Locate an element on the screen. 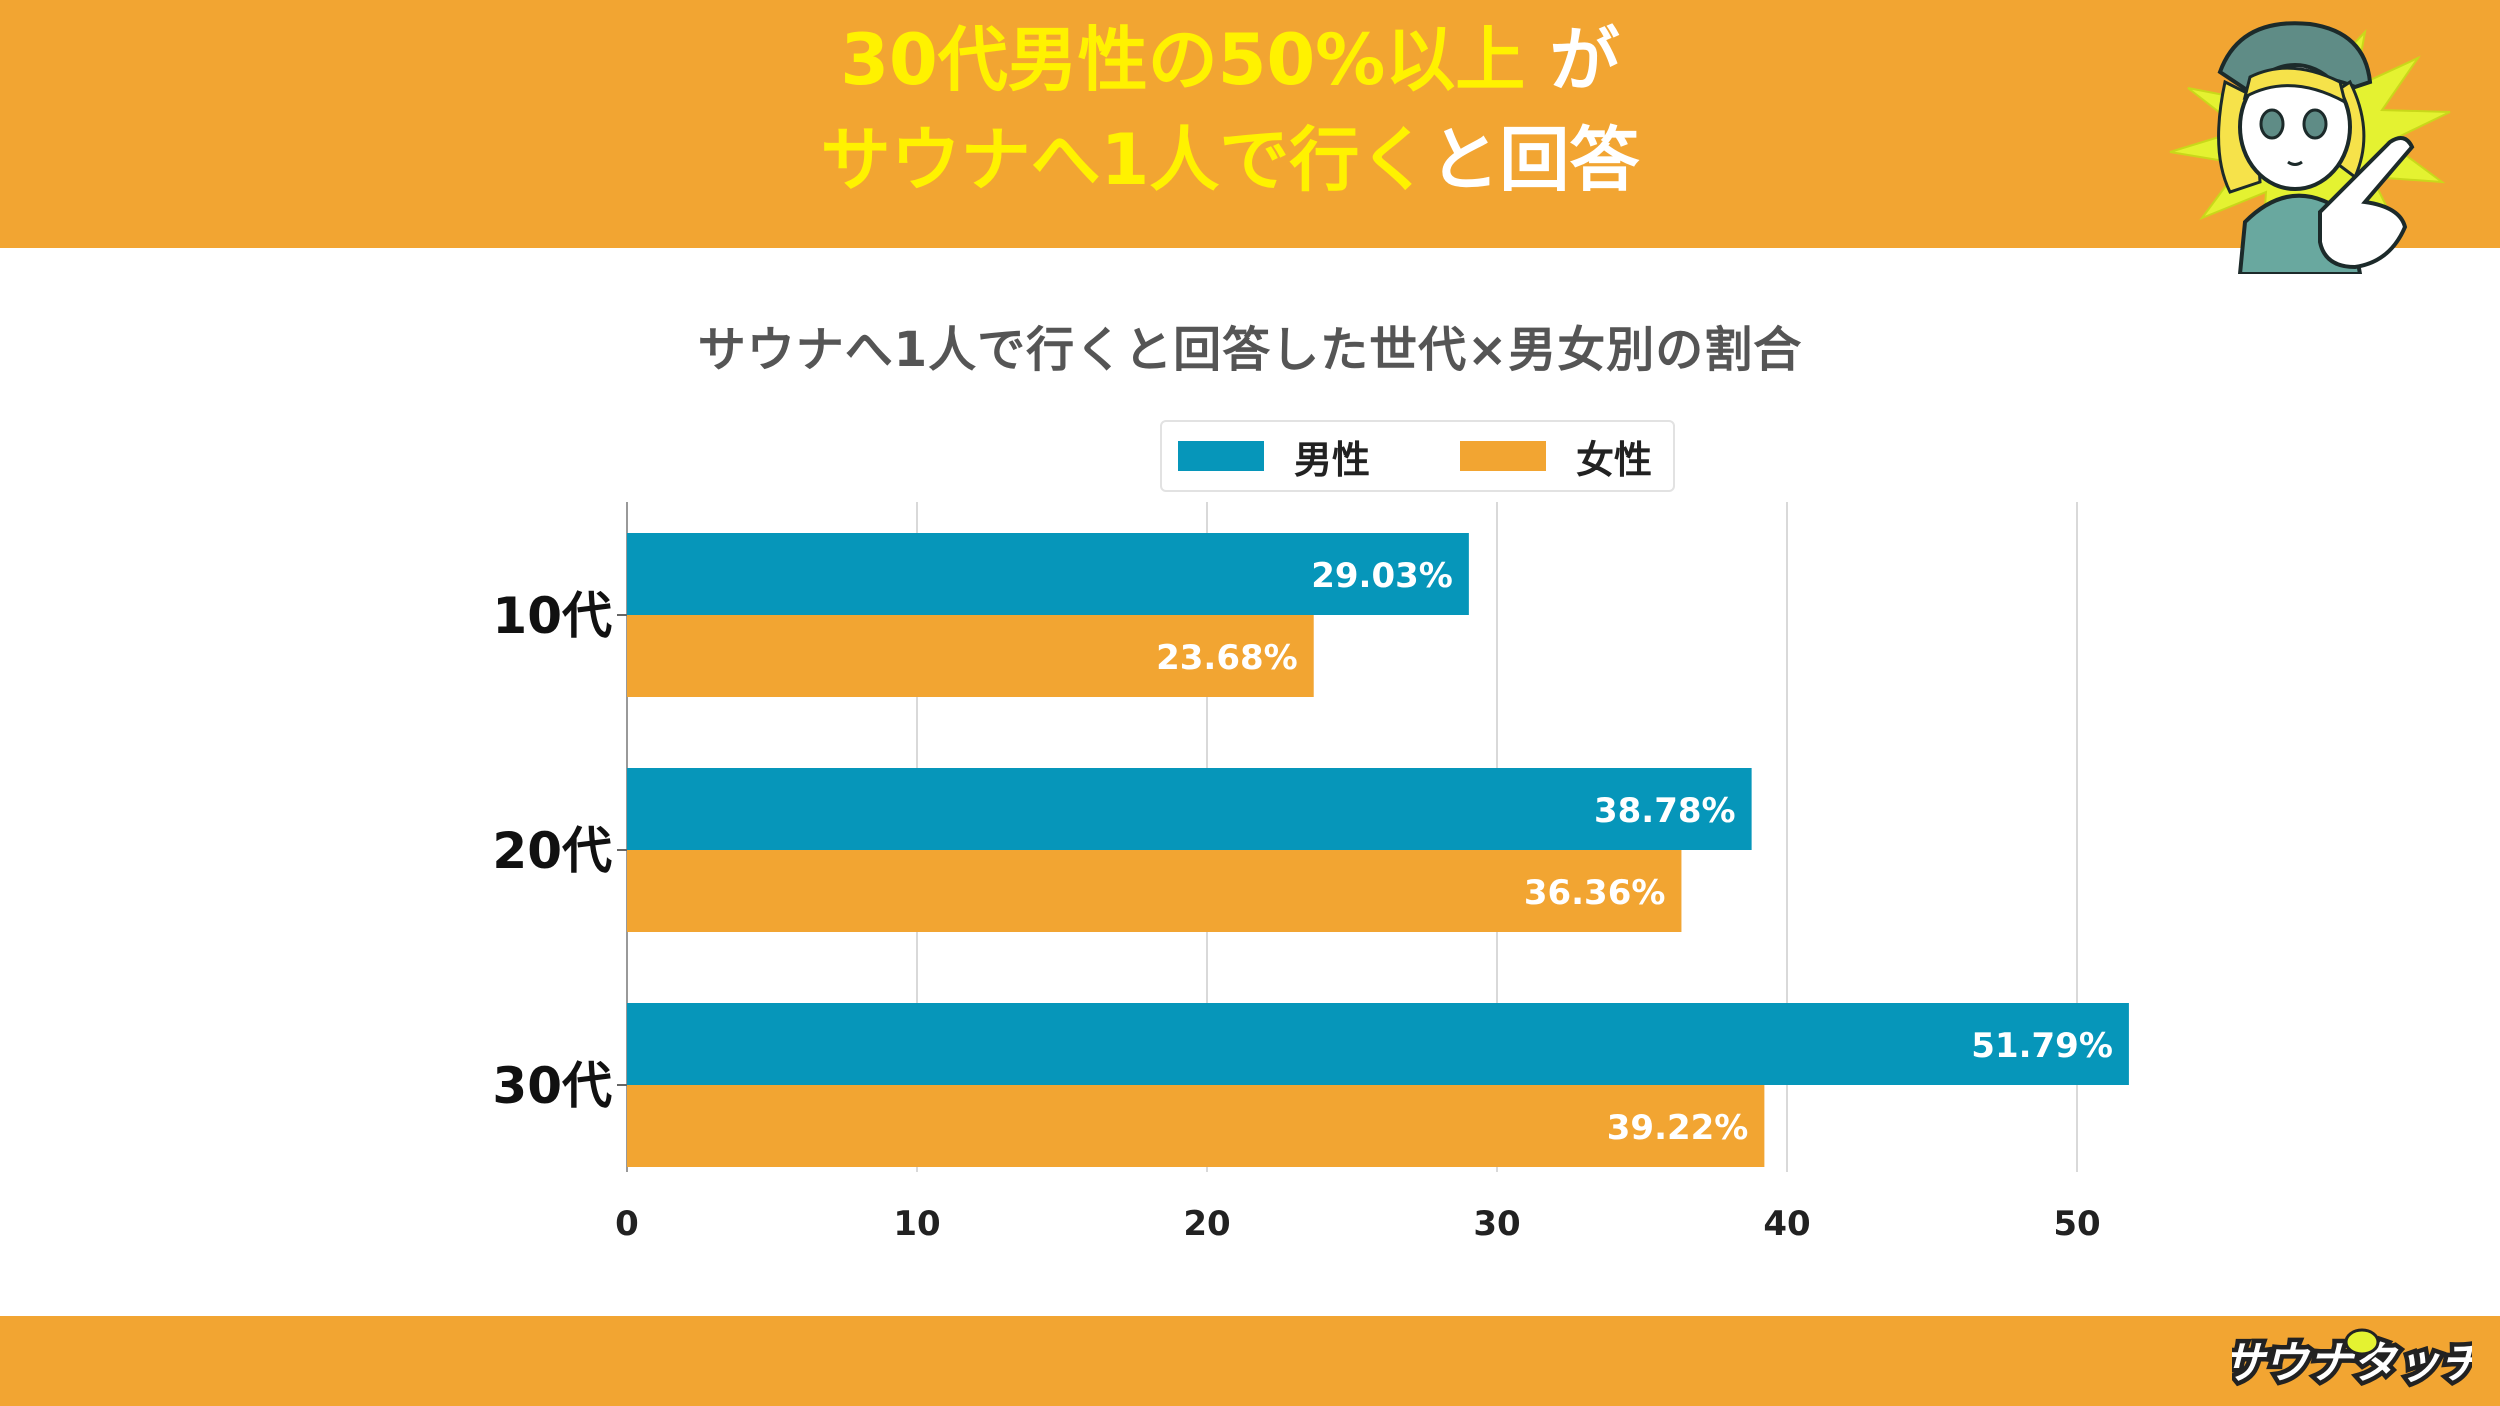  legend-swatch-male is located at coordinates (1221, 456).